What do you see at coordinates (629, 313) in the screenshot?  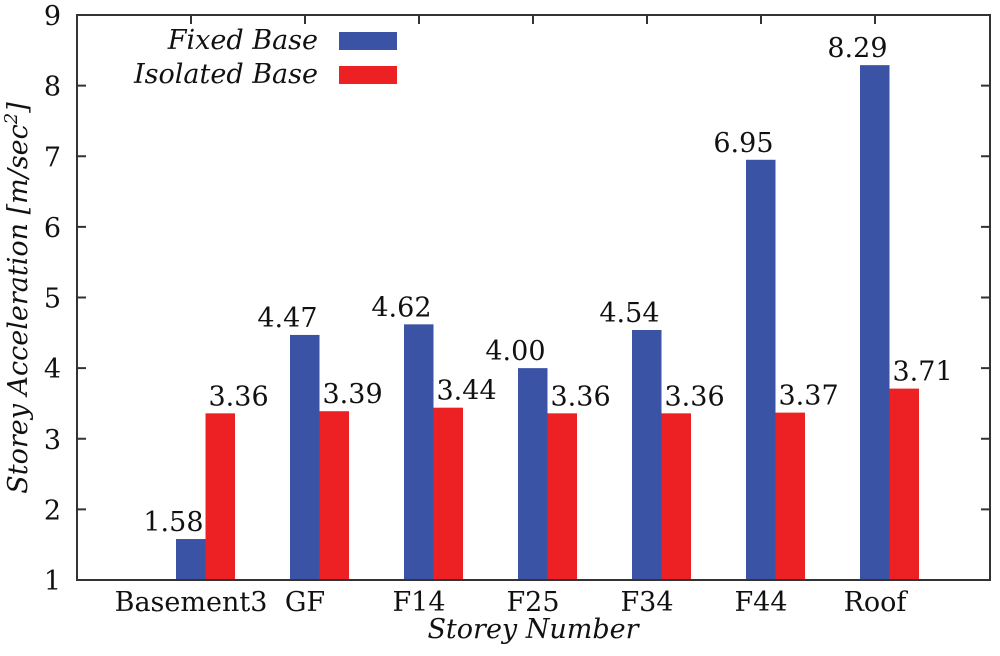 I see `data-label: 4.54` at bounding box center [629, 313].